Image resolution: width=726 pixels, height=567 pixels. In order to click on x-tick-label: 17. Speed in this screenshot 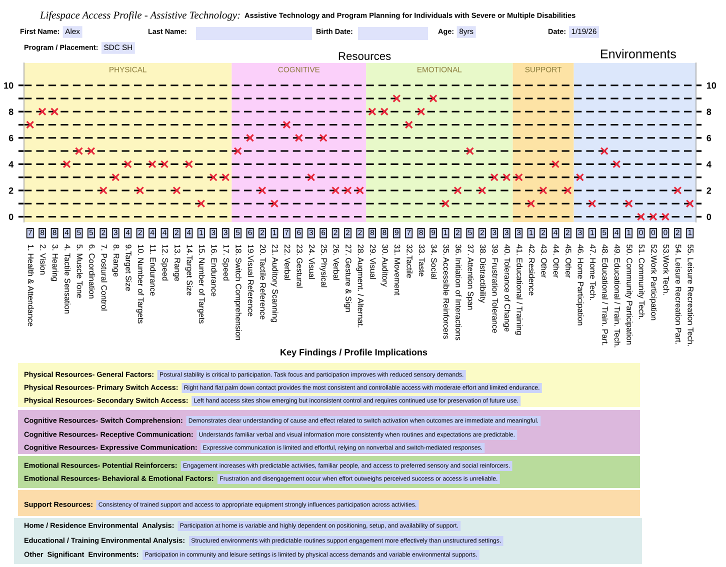, I will do `click(226, 262)`.